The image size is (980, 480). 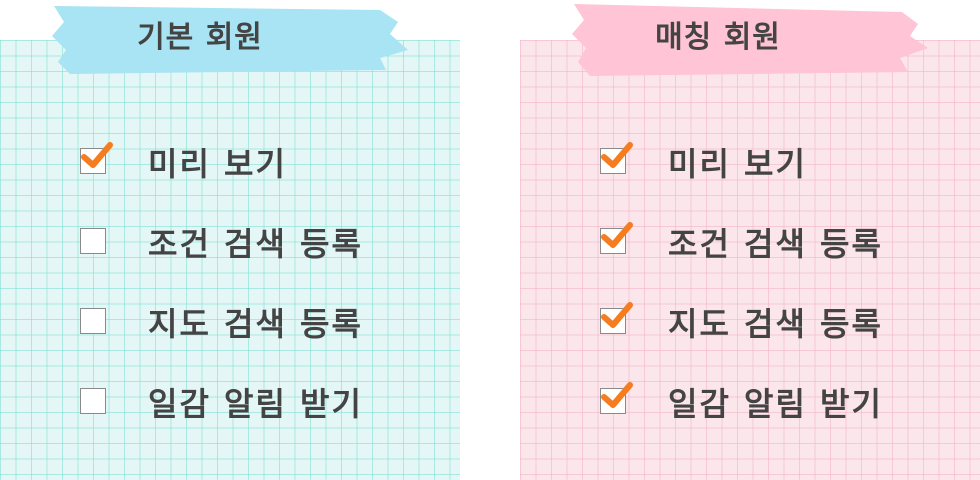 I want to click on basic-member-tape: 기본 회원, so click(x=230, y=40).